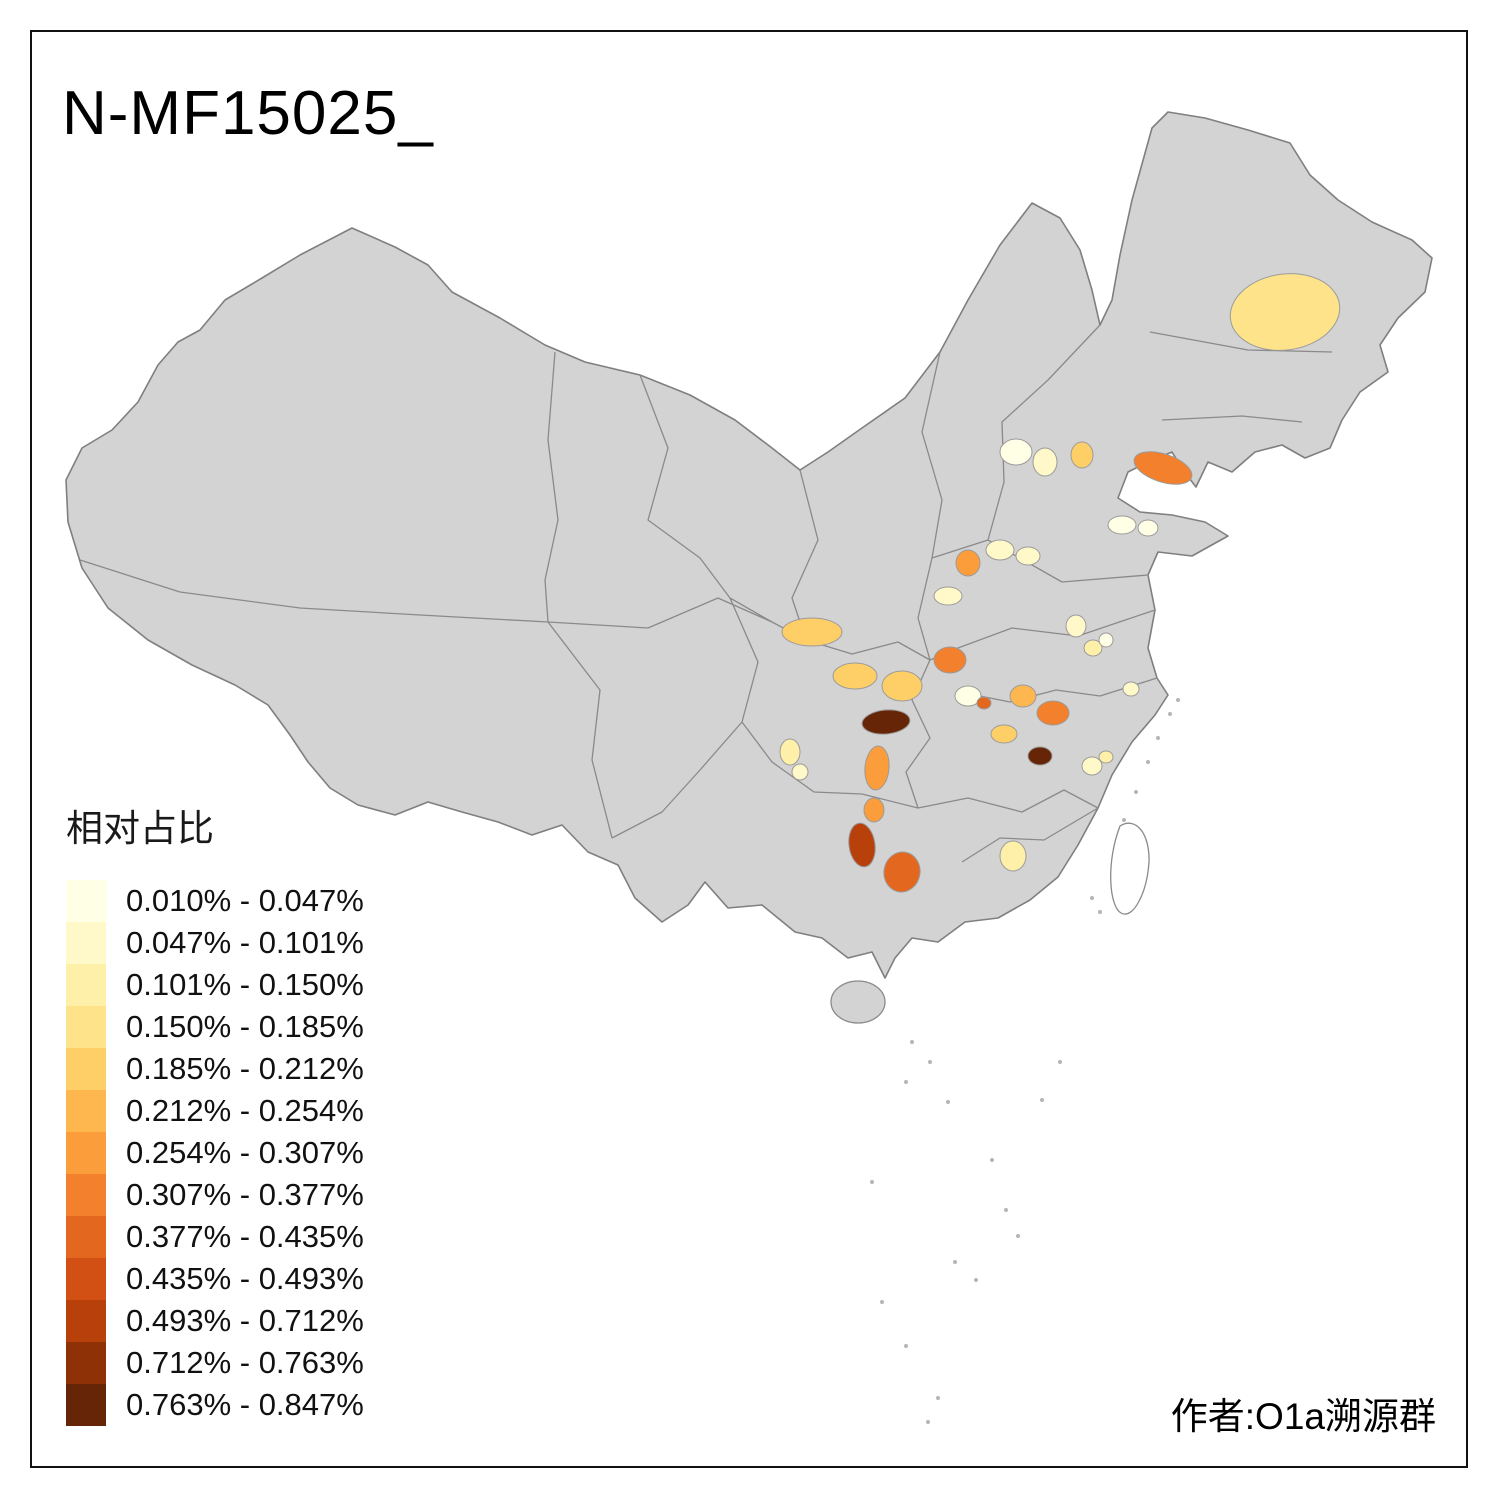  I want to click on legend-row-9: 0.377% - 0.435%, so click(215, 1237).